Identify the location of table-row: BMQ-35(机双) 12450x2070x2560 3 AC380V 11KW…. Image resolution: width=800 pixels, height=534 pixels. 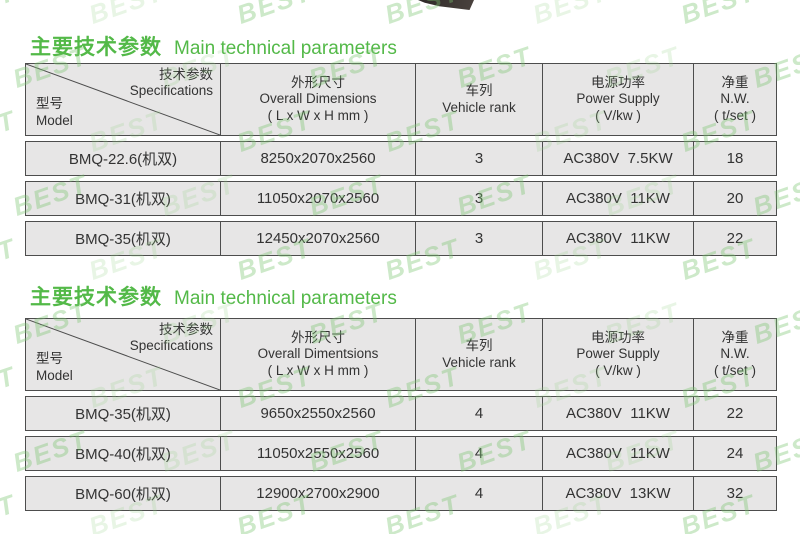
(401, 238).